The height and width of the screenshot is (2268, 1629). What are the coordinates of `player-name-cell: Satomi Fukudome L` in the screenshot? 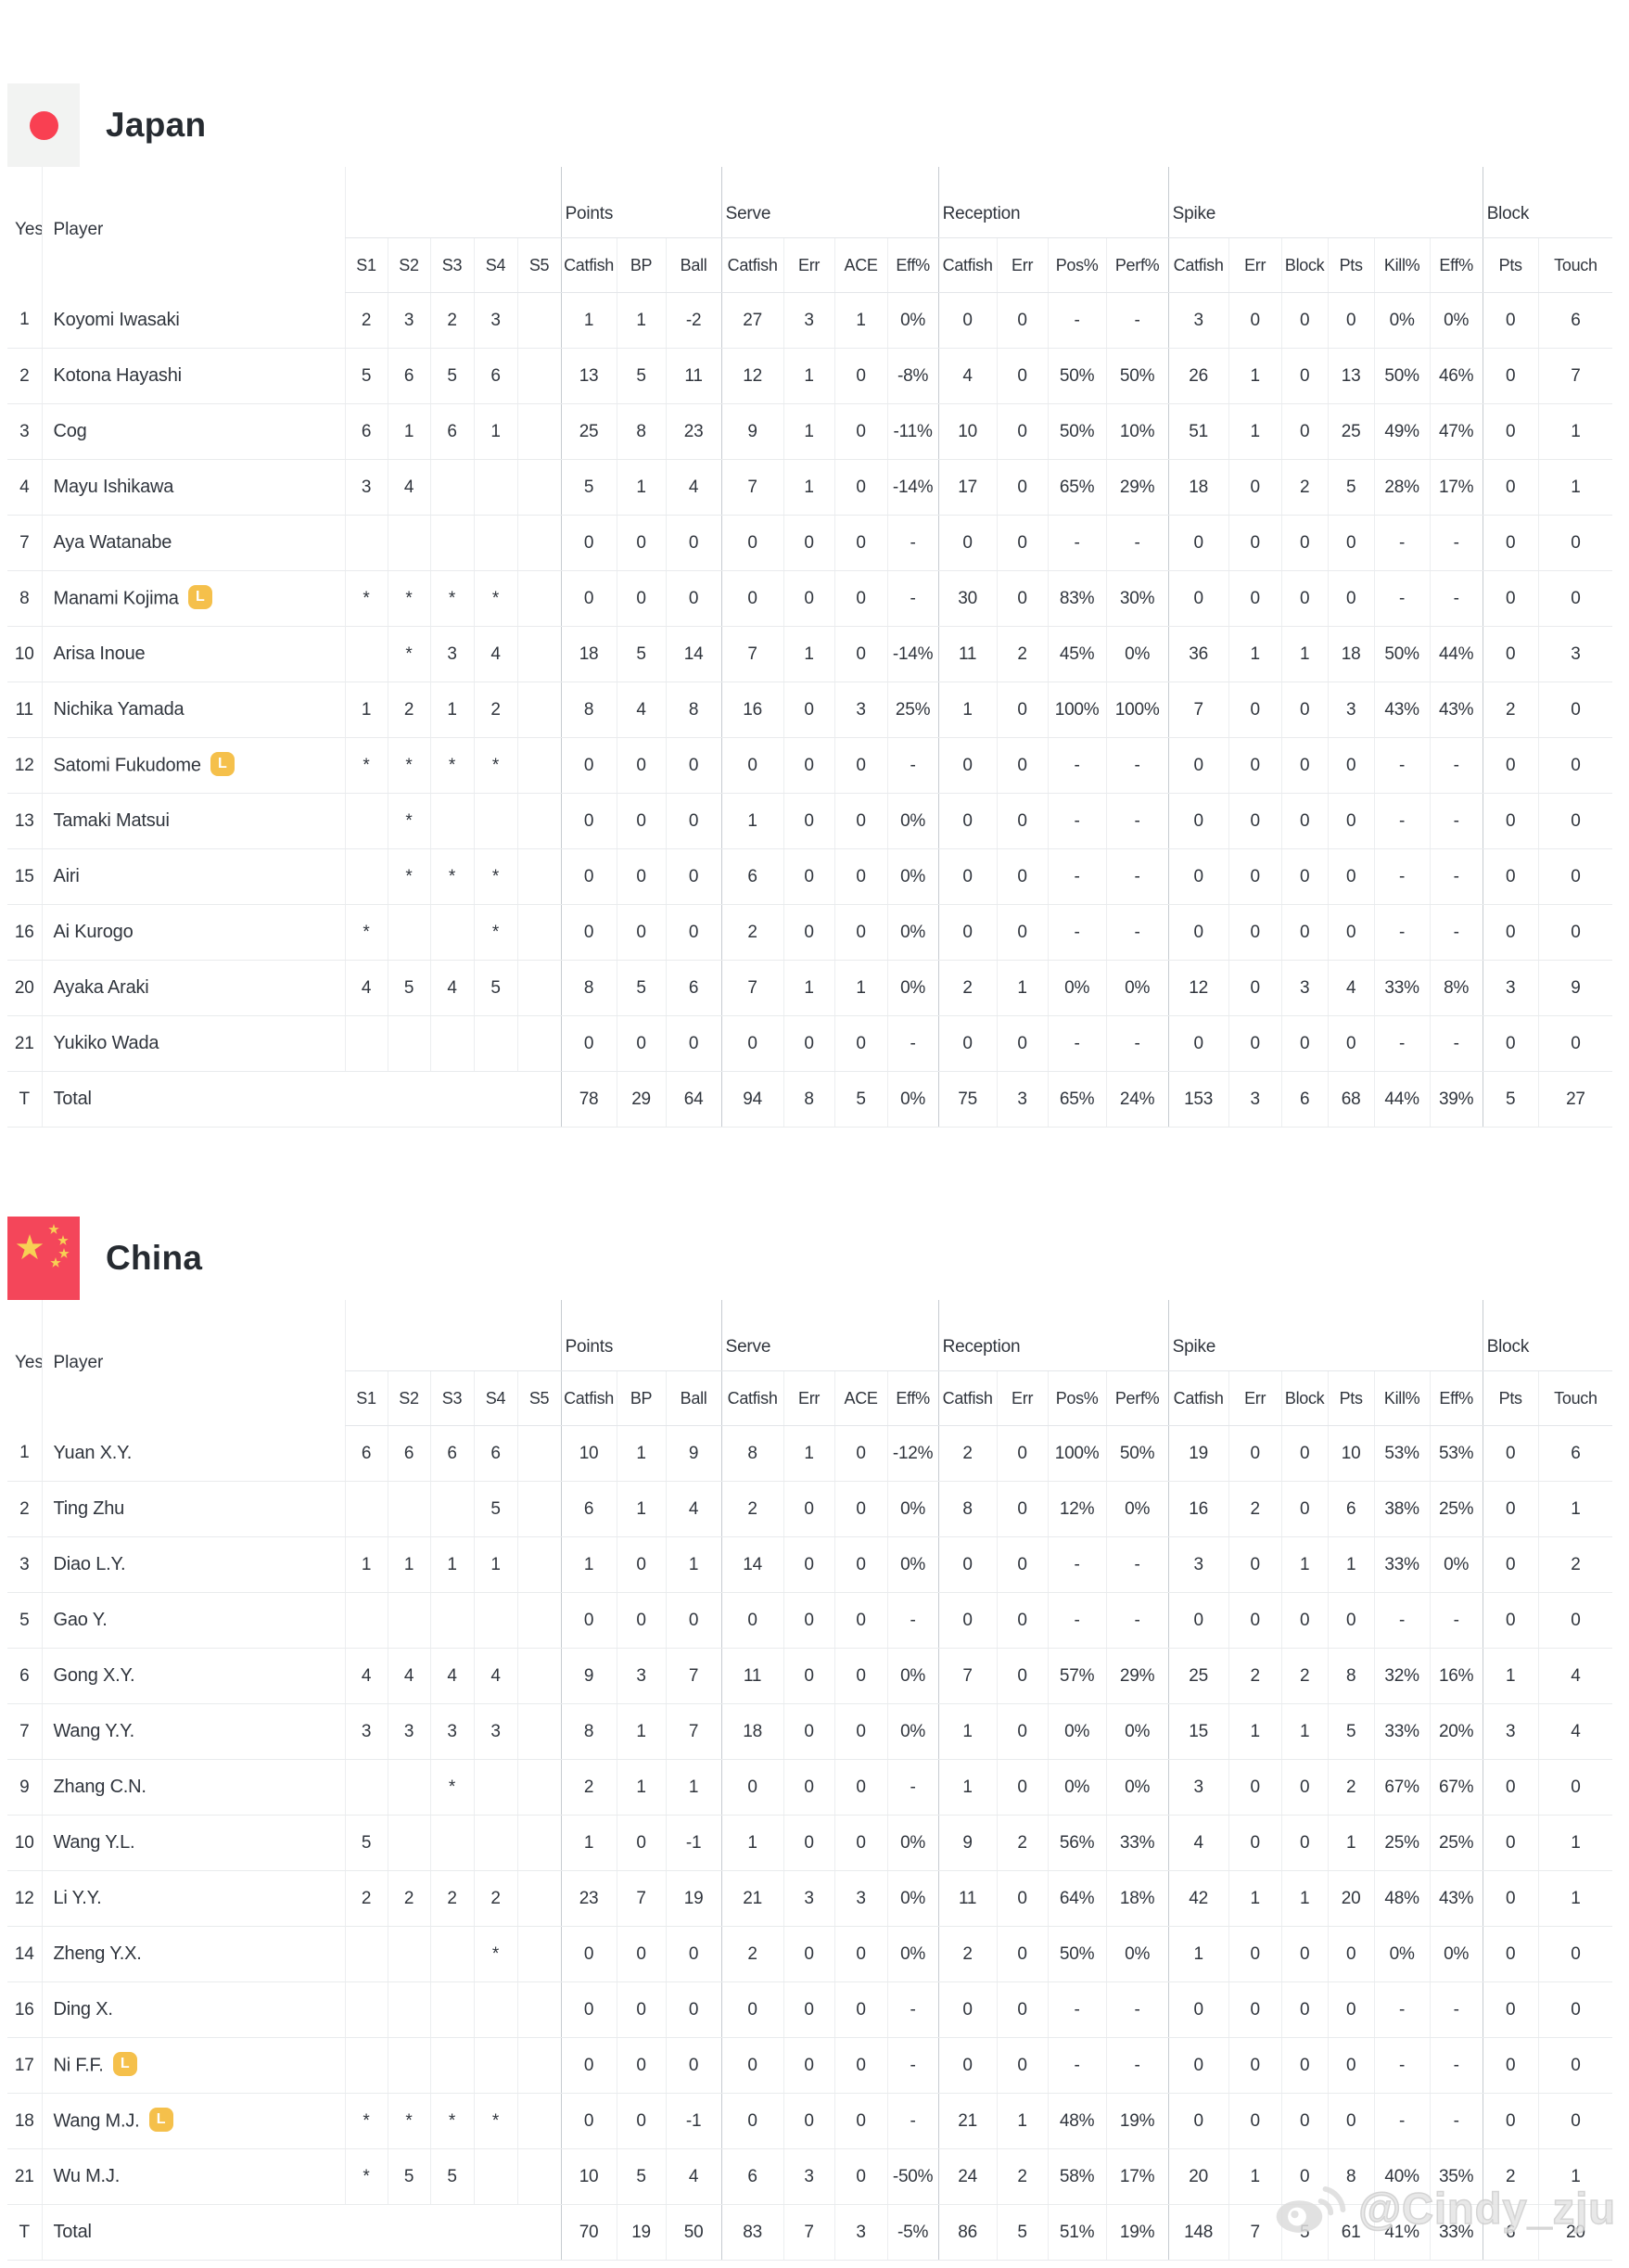 It's located at (193, 765).